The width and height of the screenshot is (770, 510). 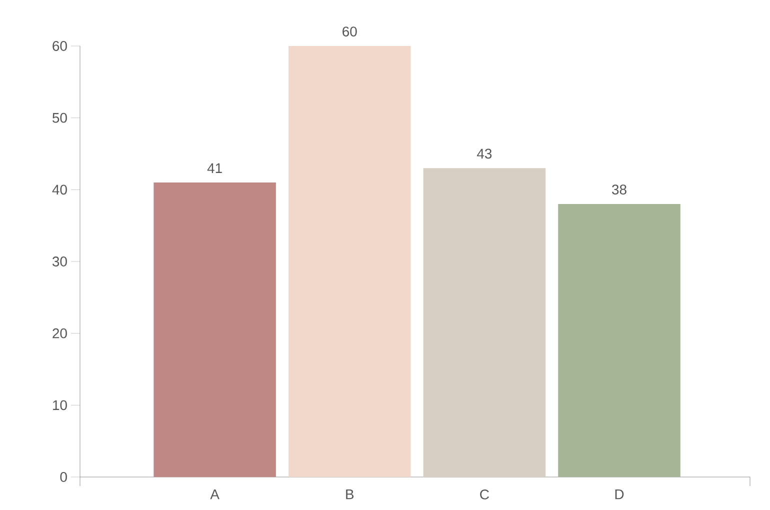 What do you see at coordinates (349, 31) in the screenshot?
I see `data-label: 60` at bounding box center [349, 31].